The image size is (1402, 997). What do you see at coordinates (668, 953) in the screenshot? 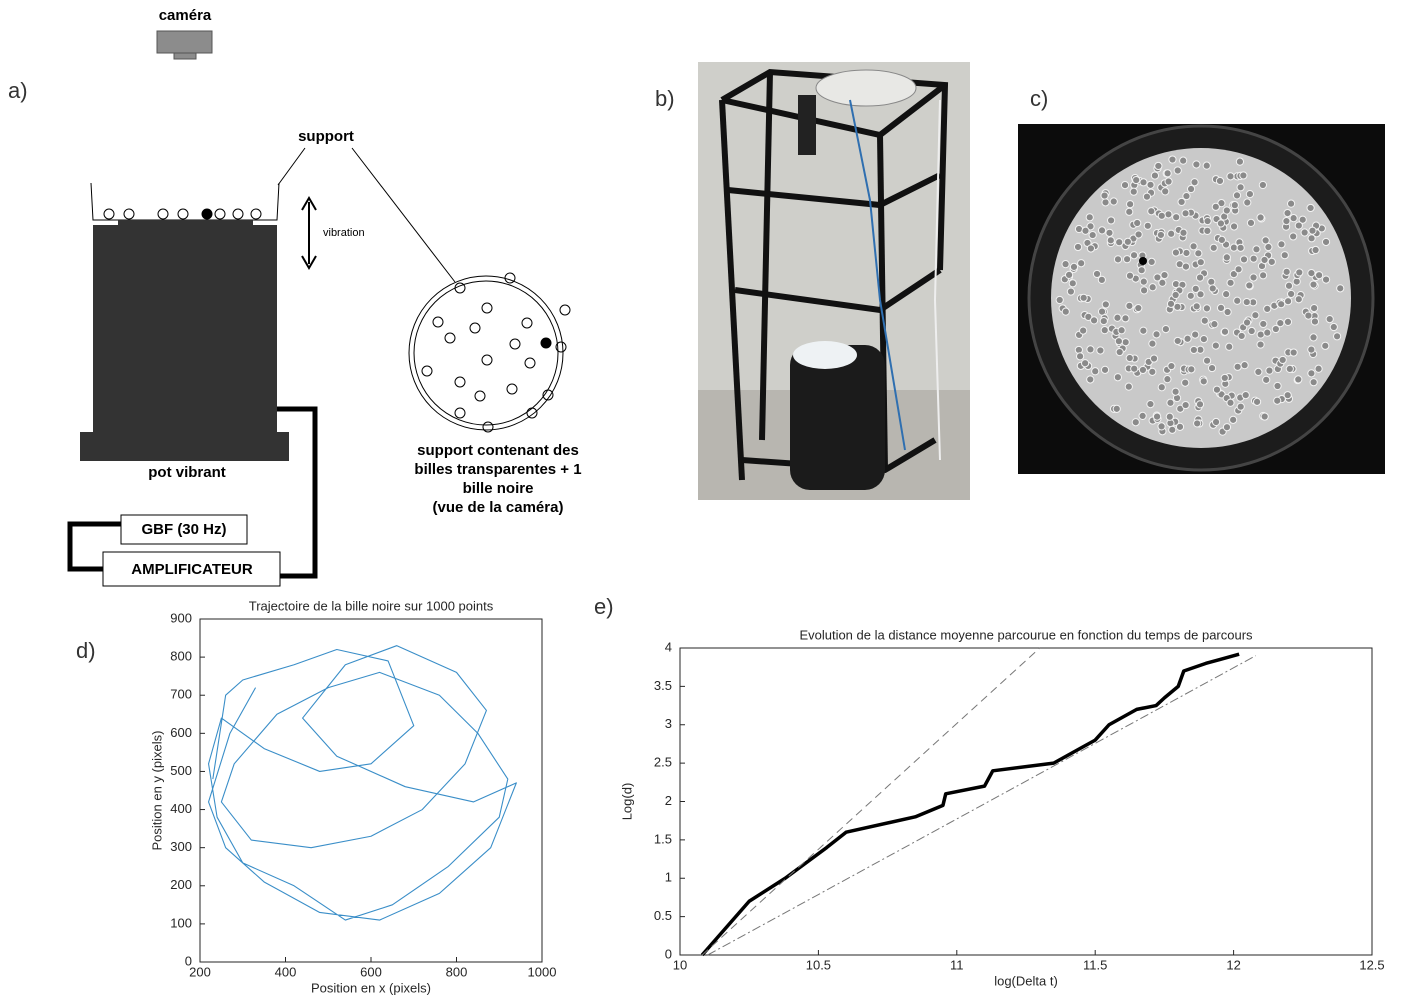
I see `y-tick-label: 0` at bounding box center [668, 953].